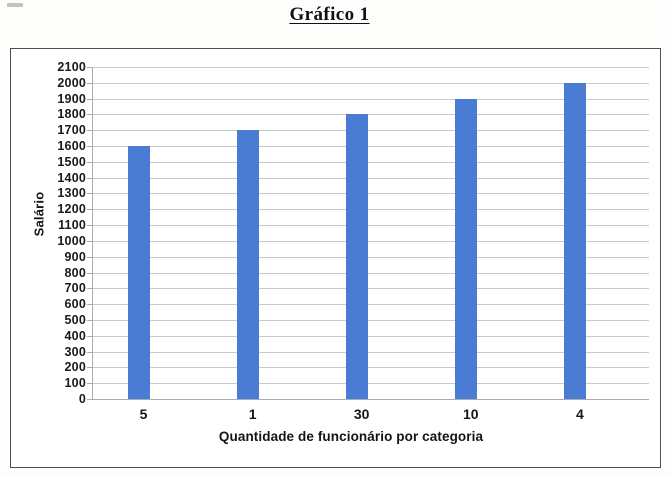  What do you see at coordinates (71, 67) in the screenshot?
I see `y-tick-label: 2100` at bounding box center [71, 67].